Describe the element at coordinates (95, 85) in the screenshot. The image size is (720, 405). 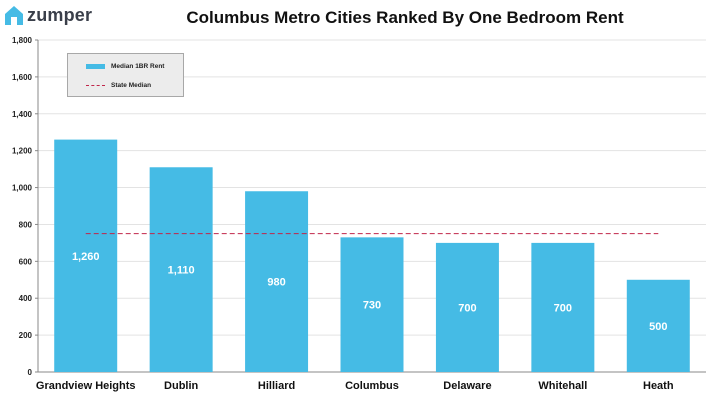
I see `legend-swatch-reference` at that location.